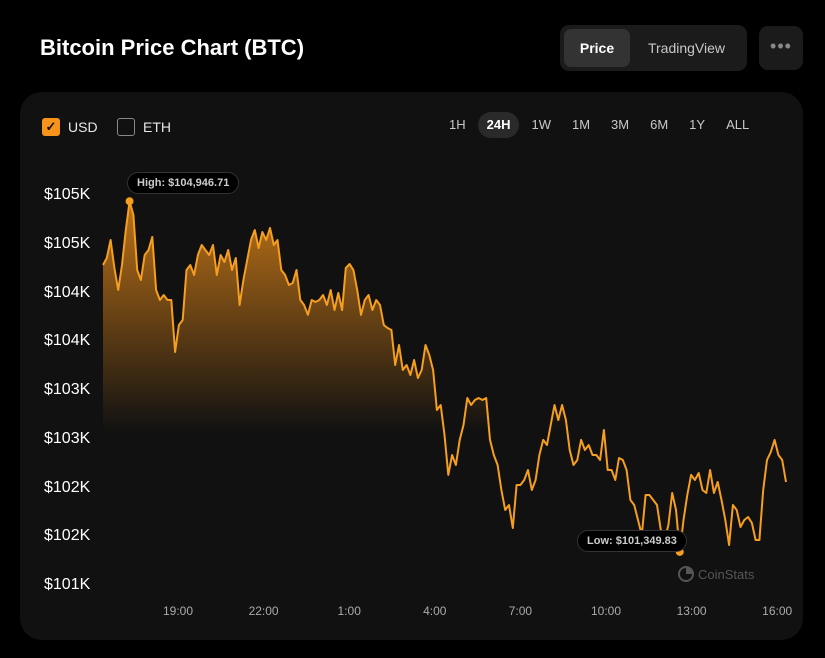 Image resolution: width=825 pixels, height=658 pixels. I want to click on range-1h: 1H, so click(457, 124).